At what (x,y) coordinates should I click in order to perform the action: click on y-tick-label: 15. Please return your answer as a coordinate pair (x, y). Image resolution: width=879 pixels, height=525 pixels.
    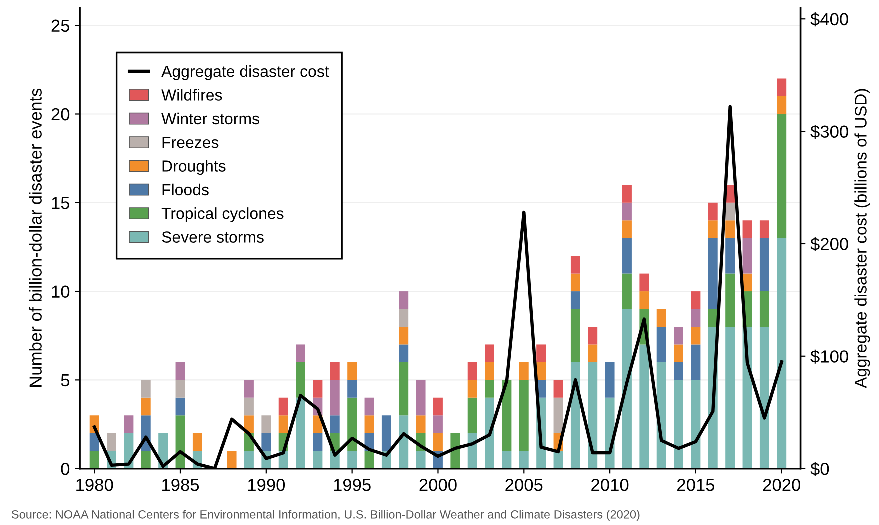
    Looking at the image, I should click on (61, 203).